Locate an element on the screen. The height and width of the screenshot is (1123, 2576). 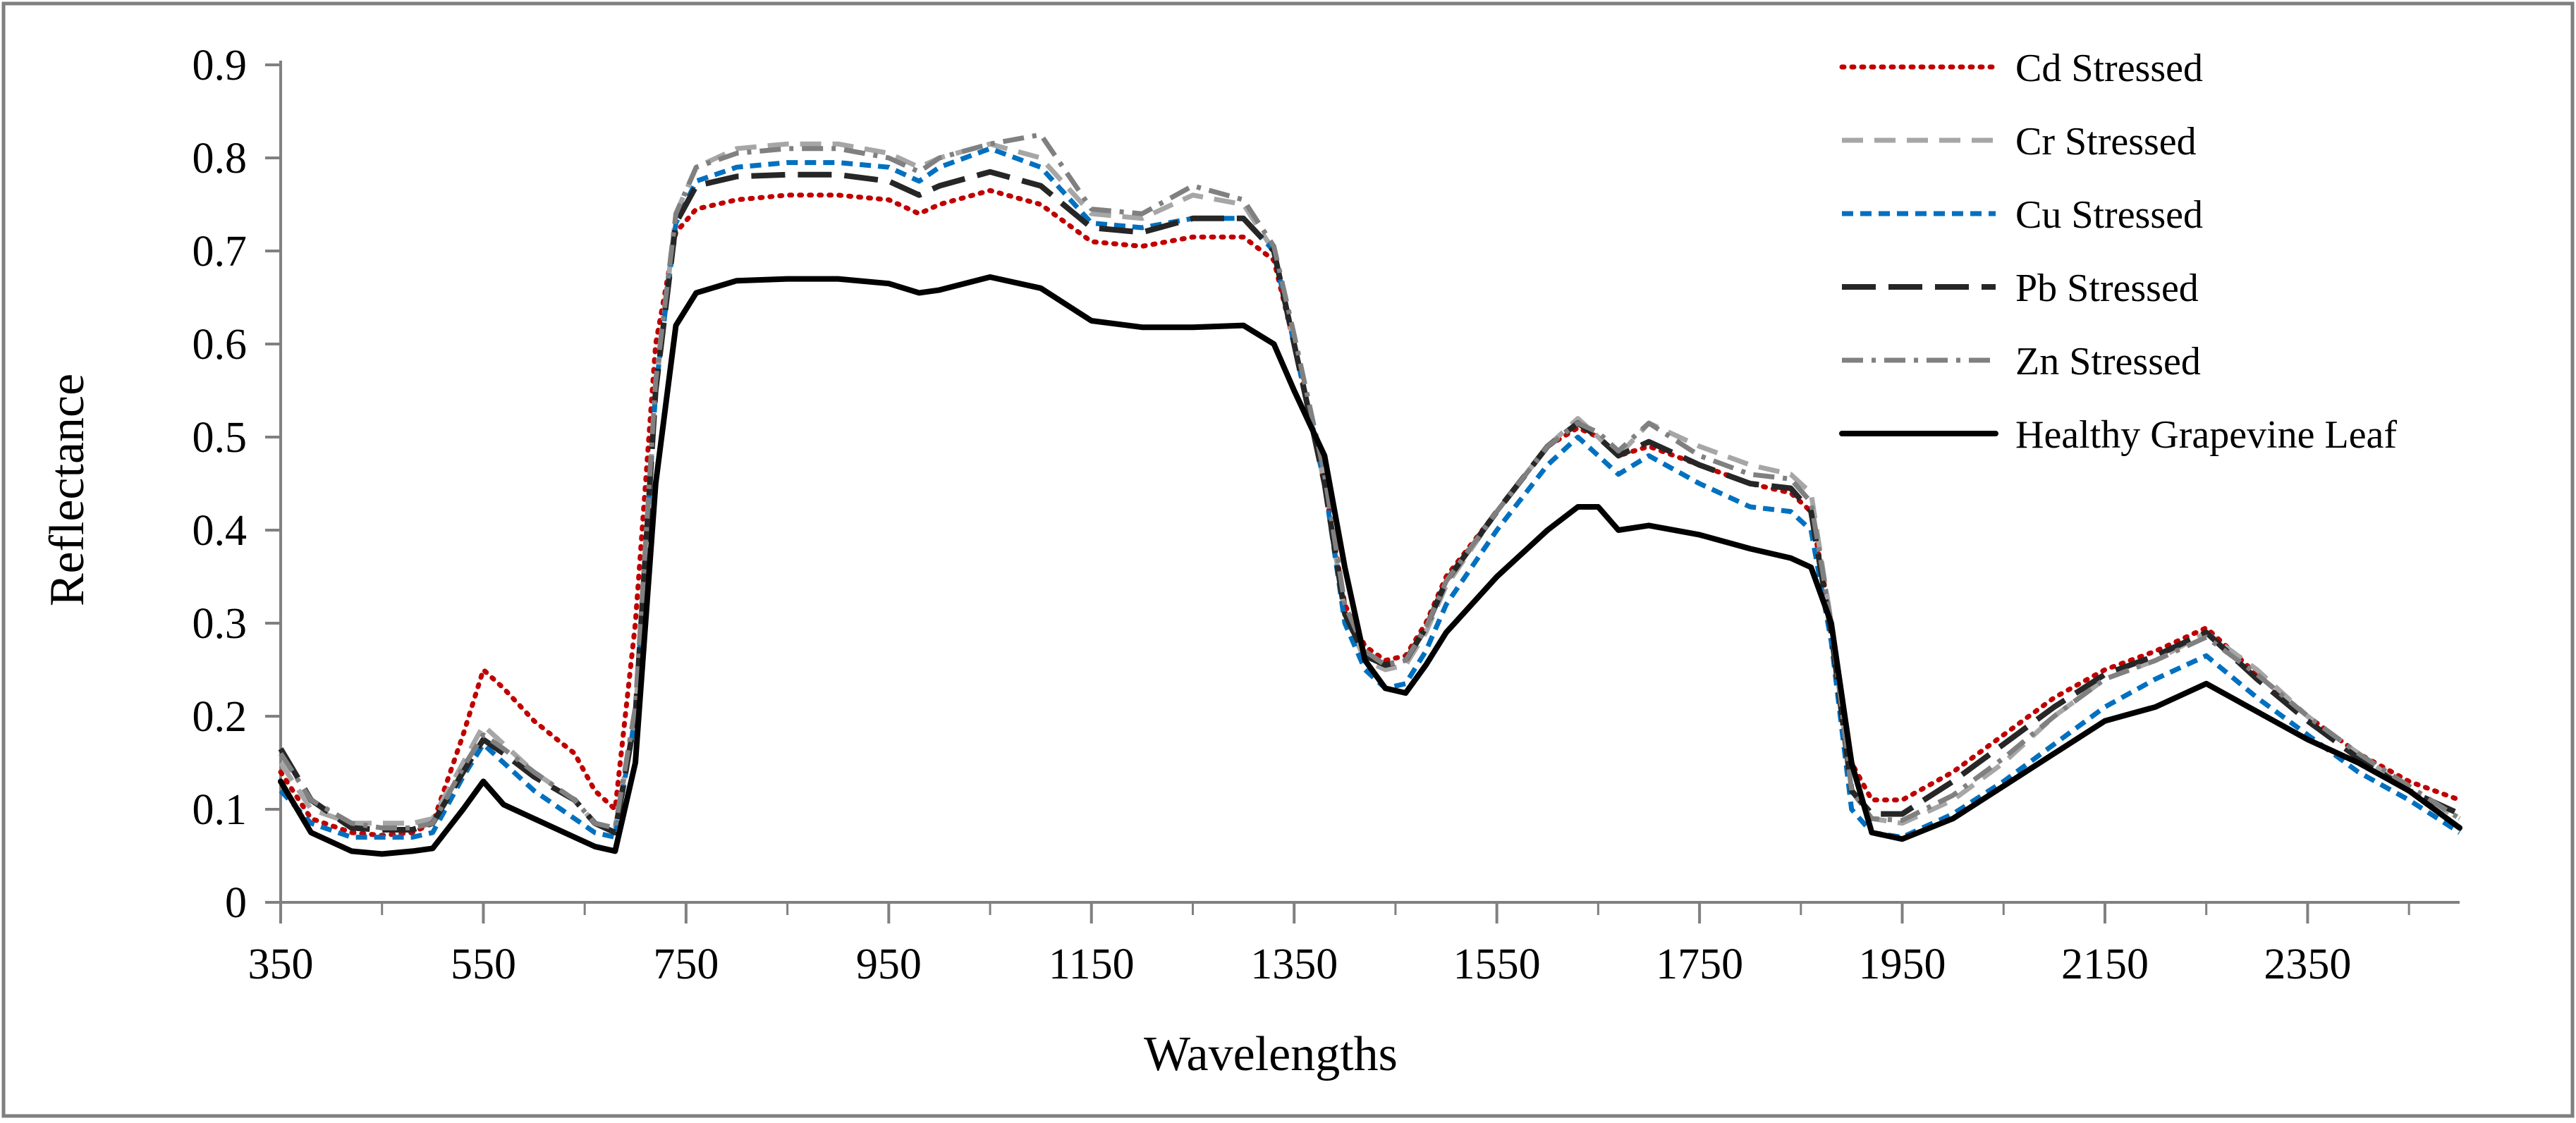
x-axis-title: Wavelengths is located at coordinates (1271, 1054).